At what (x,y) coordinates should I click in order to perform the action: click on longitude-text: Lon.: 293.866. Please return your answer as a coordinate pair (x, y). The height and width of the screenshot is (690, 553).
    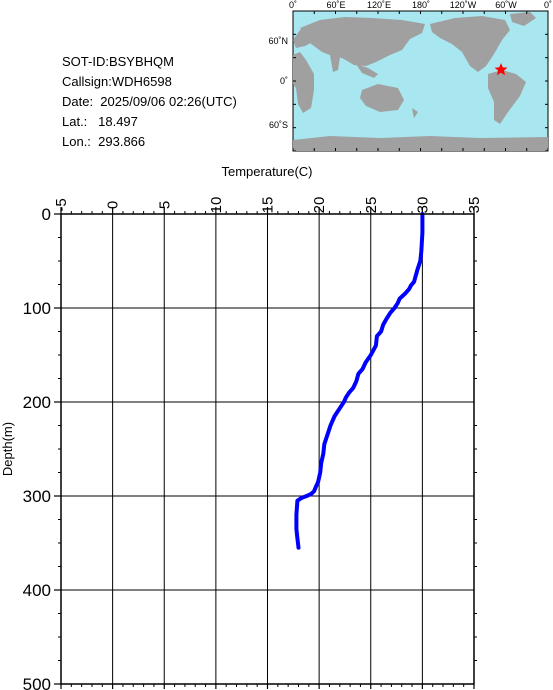
    Looking at the image, I should click on (104, 141).